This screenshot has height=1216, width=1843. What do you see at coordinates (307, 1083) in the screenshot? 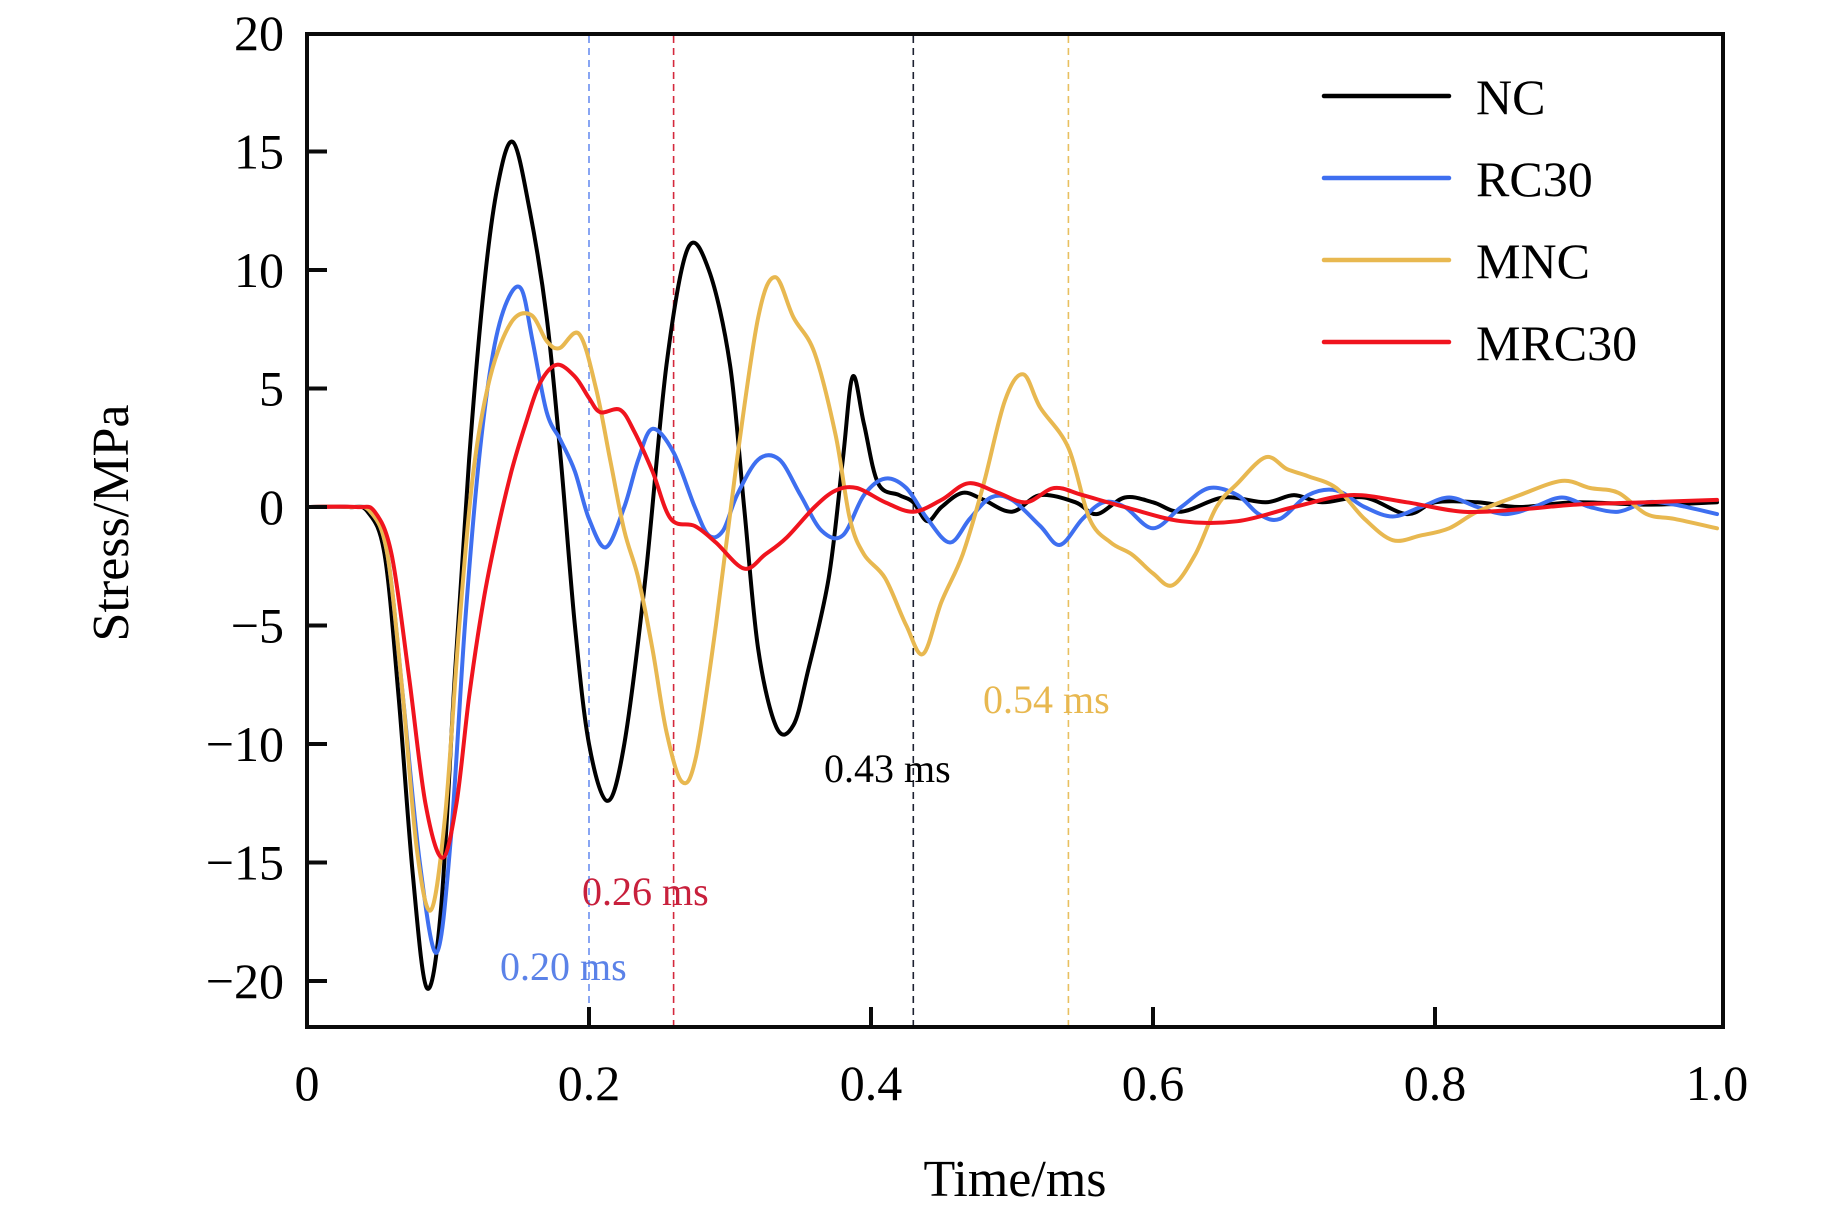
I see `x-tick-label: 0` at bounding box center [307, 1083].